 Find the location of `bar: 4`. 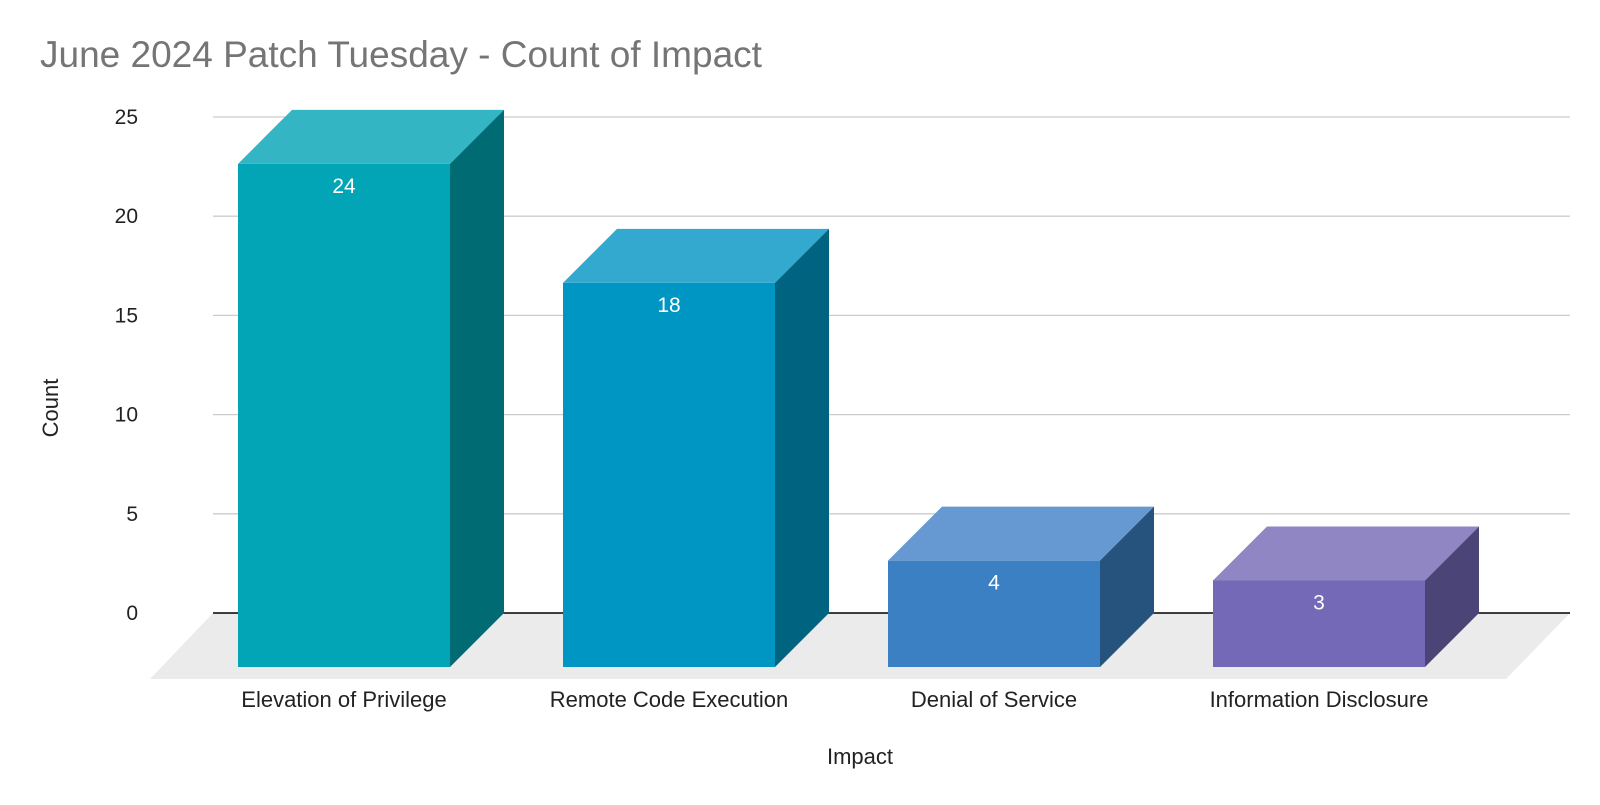

bar: 4 is located at coordinates (1021, 586).